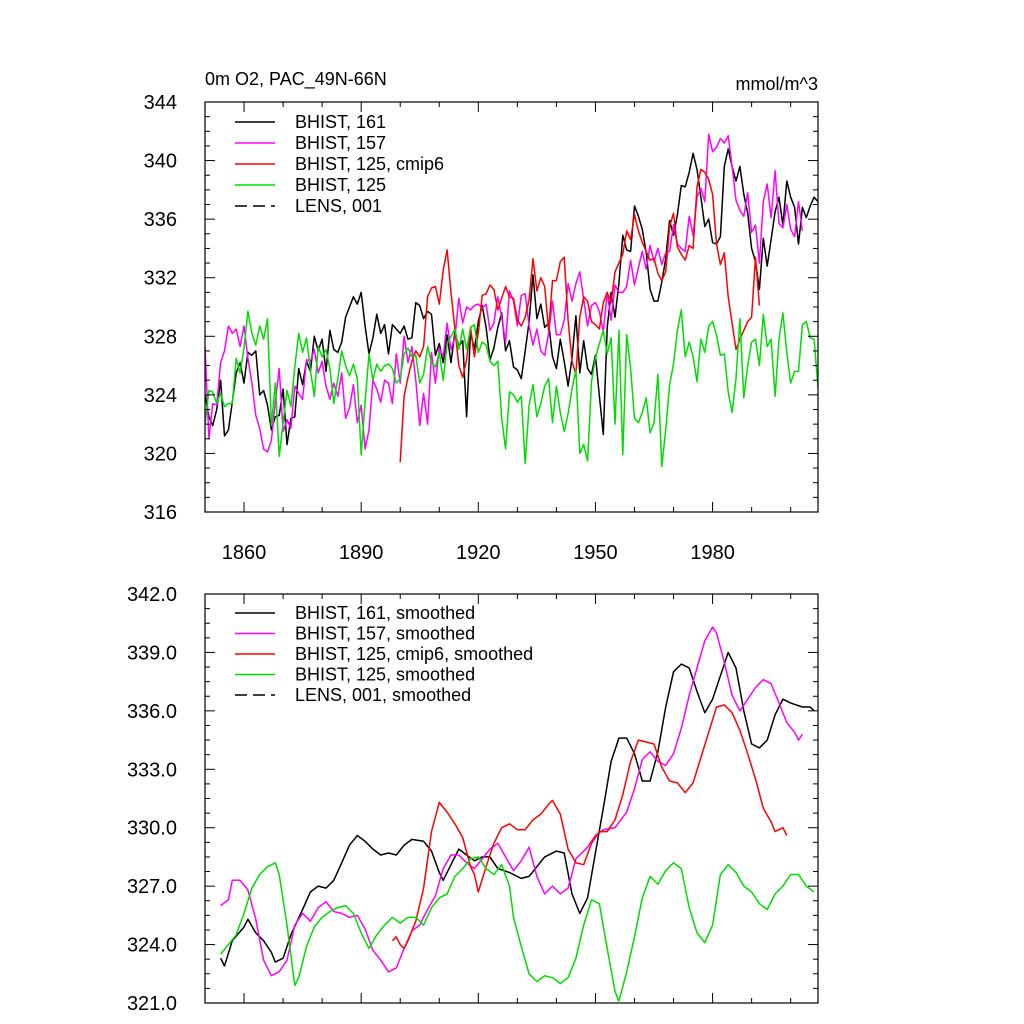 The image size is (1024, 1024). What do you see at coordinates (160, 279) in the screenshot?
I see `y-tick-label: 332` at bounding box center [160, 279].